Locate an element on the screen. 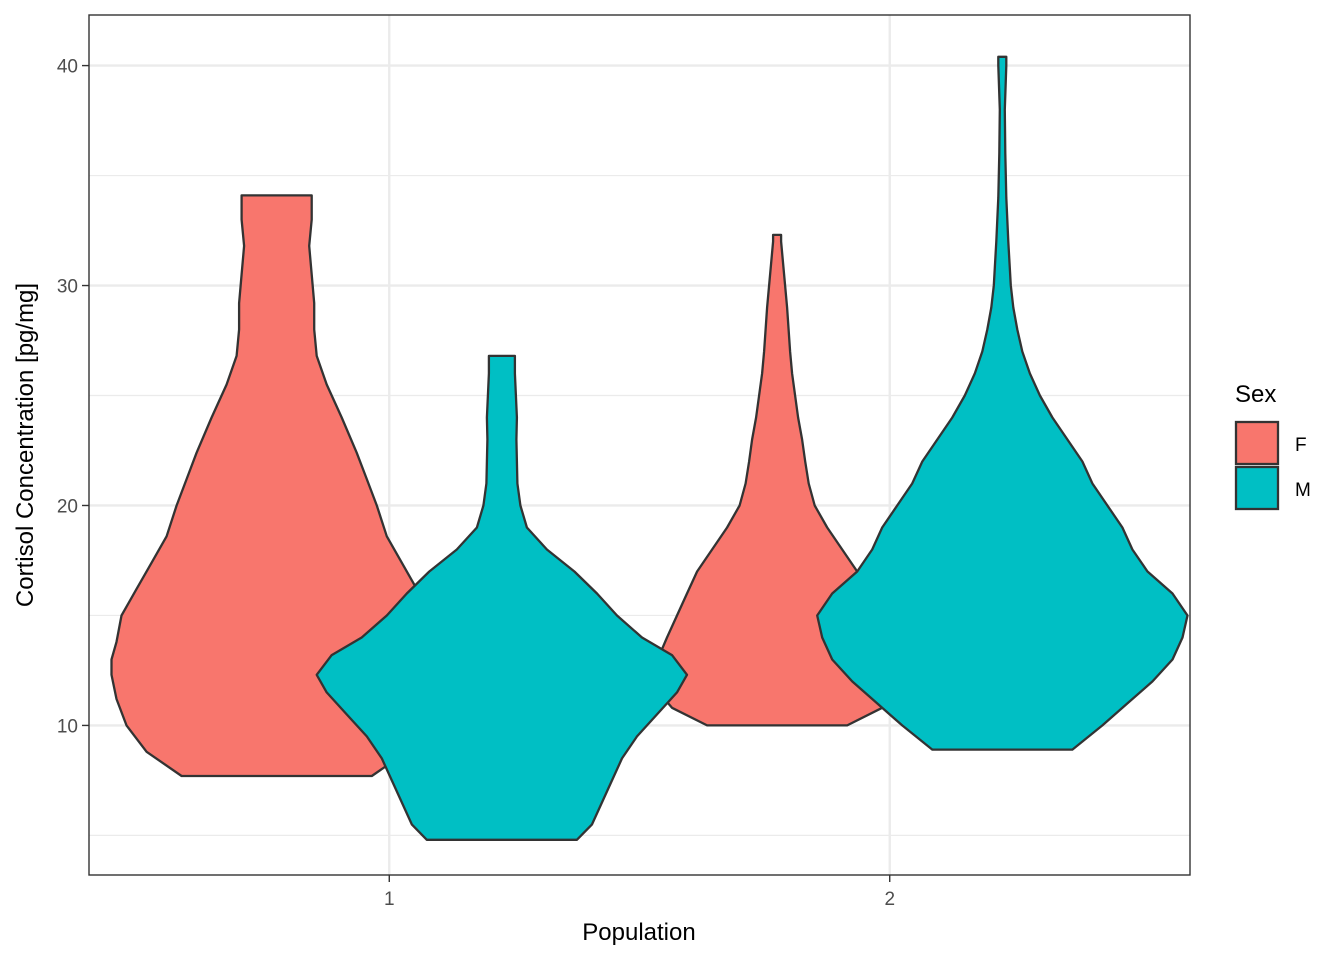 This screenshot has height=960, width=1344. y-tick-label: 10 is located at coordinates (67, 726).